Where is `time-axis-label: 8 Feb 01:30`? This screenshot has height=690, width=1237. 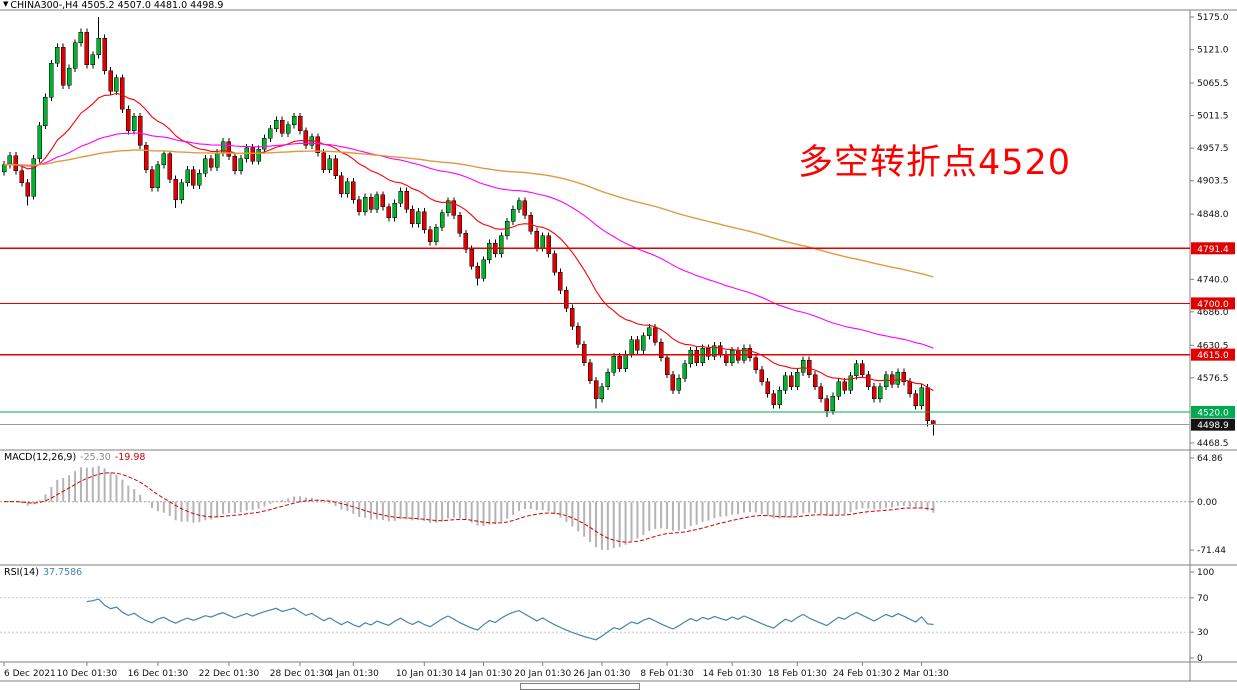 time-axis-label: 8 Feb 01:30 is located at coordinates (667, 674).